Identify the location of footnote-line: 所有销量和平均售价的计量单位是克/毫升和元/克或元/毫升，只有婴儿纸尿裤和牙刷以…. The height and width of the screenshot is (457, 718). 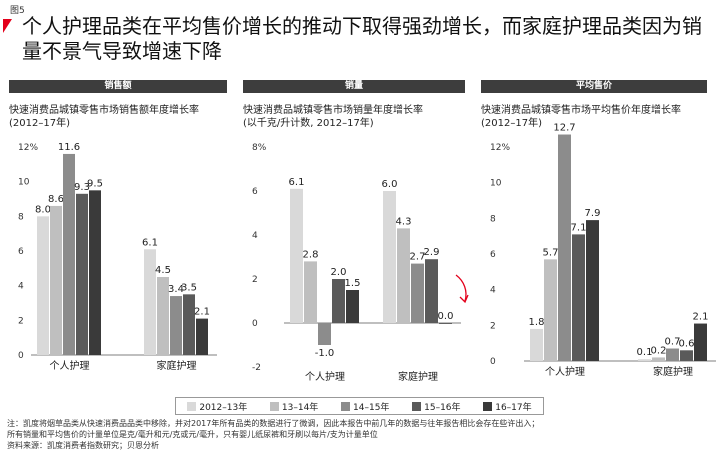
(192, 434).